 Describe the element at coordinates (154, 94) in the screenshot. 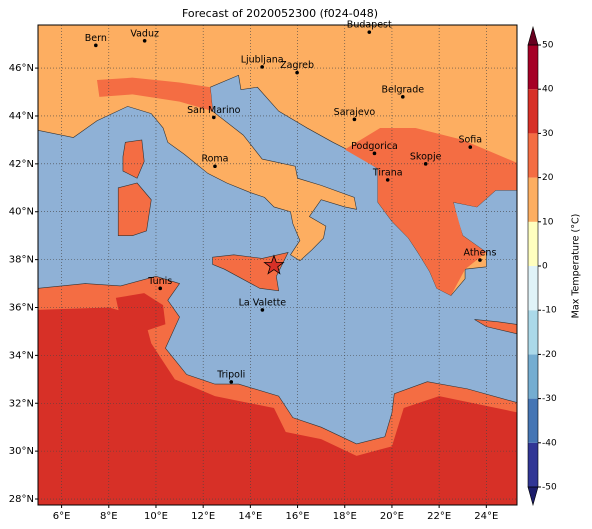

I see `po-valley` at that location.